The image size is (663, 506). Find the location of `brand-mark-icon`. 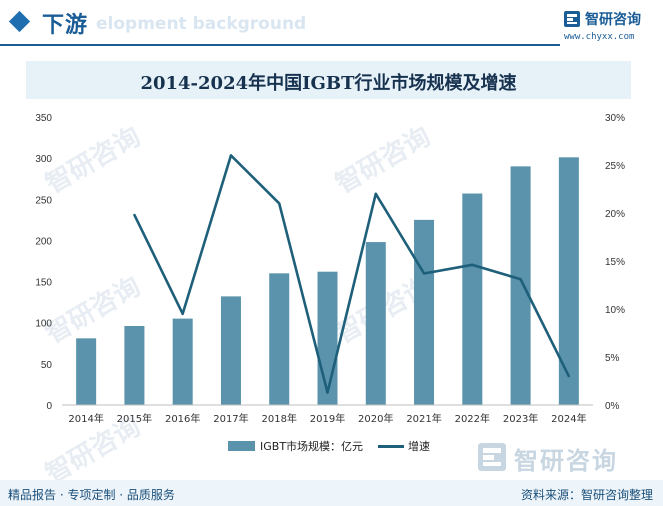

brand-mark-icon is located at coordinates (572, 19).